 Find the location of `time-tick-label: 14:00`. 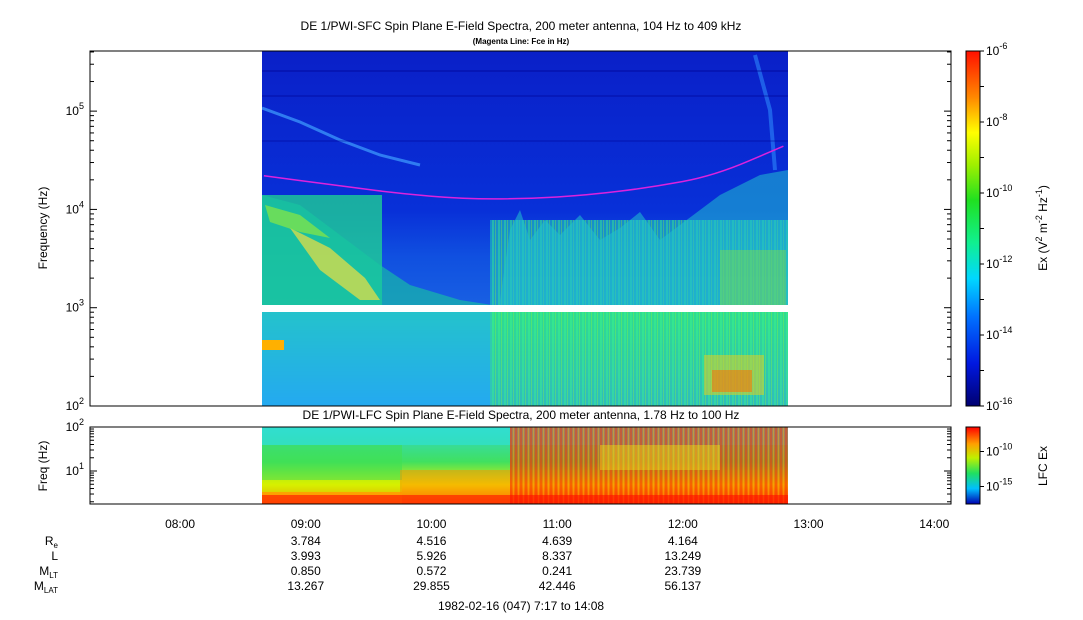

time-tick-label: 14:00 is located at coordinates (934, 524).